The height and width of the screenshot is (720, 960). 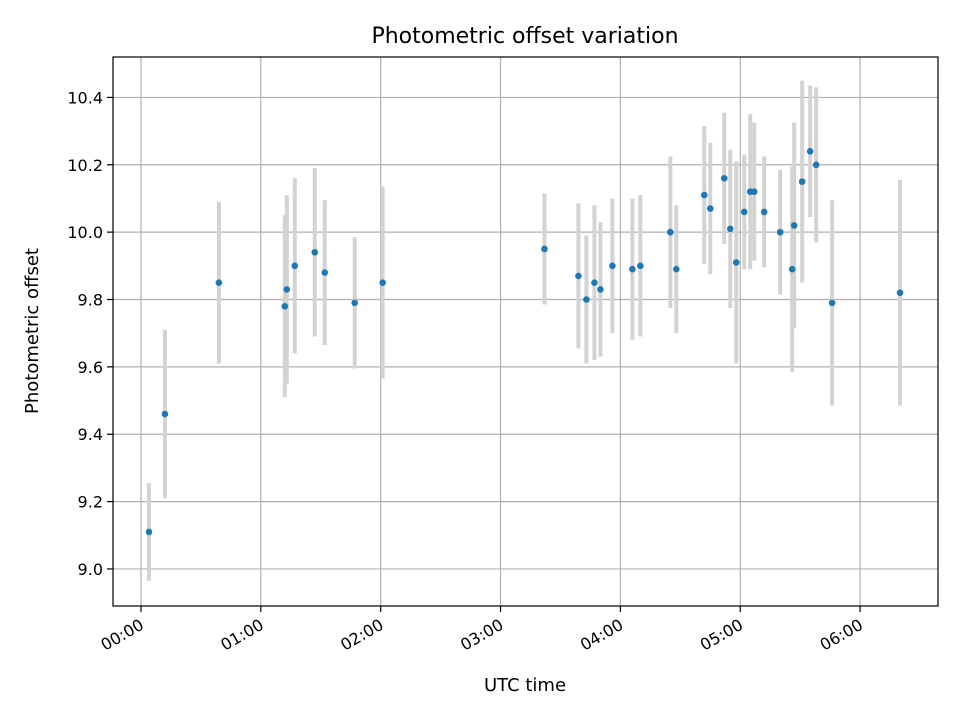 What do you see at coordinates (122, 635) in the screenshot?
I see `x-tick-label: 00:00` at bounding box center [122, 635].